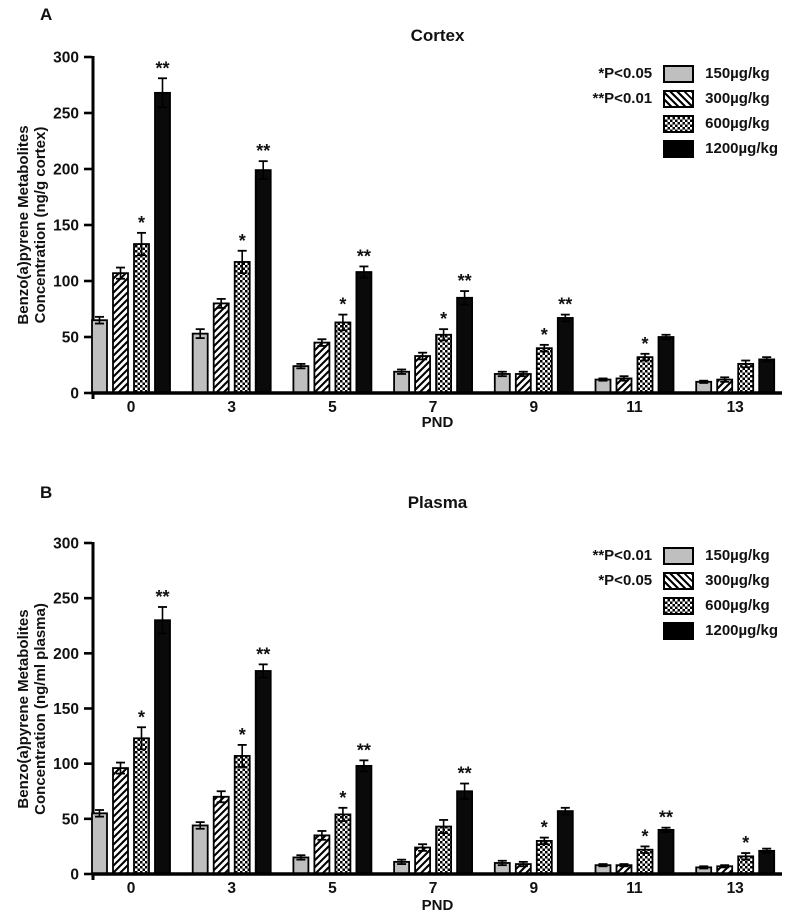 The image size is (800, 921). I want to click on legend-item: *P<0.05 150µg/kg, so click(669, 73).